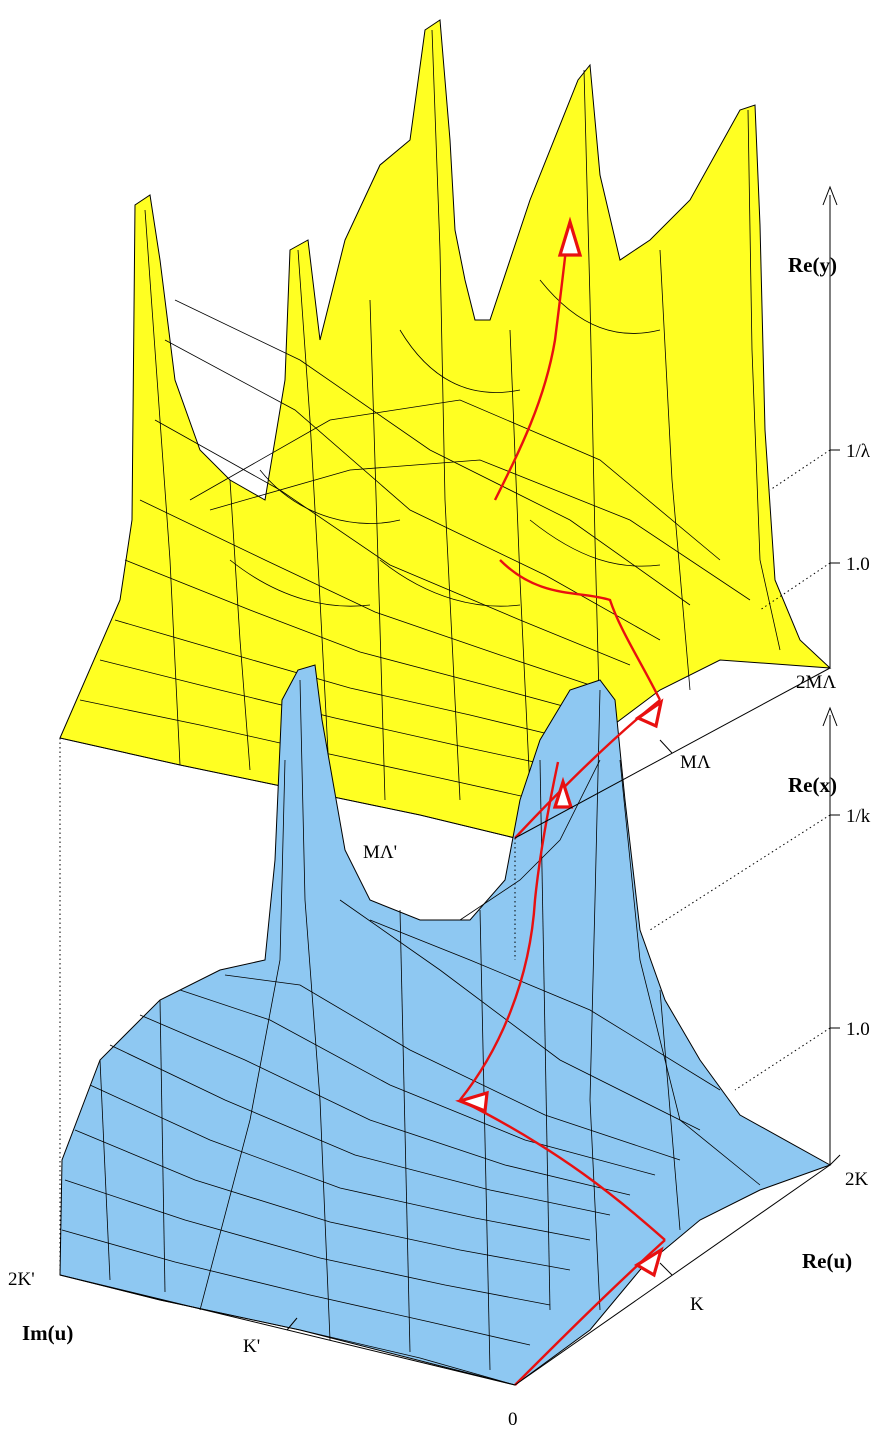  I want to click on dotted-guide-one-upper, so click(795, 586).